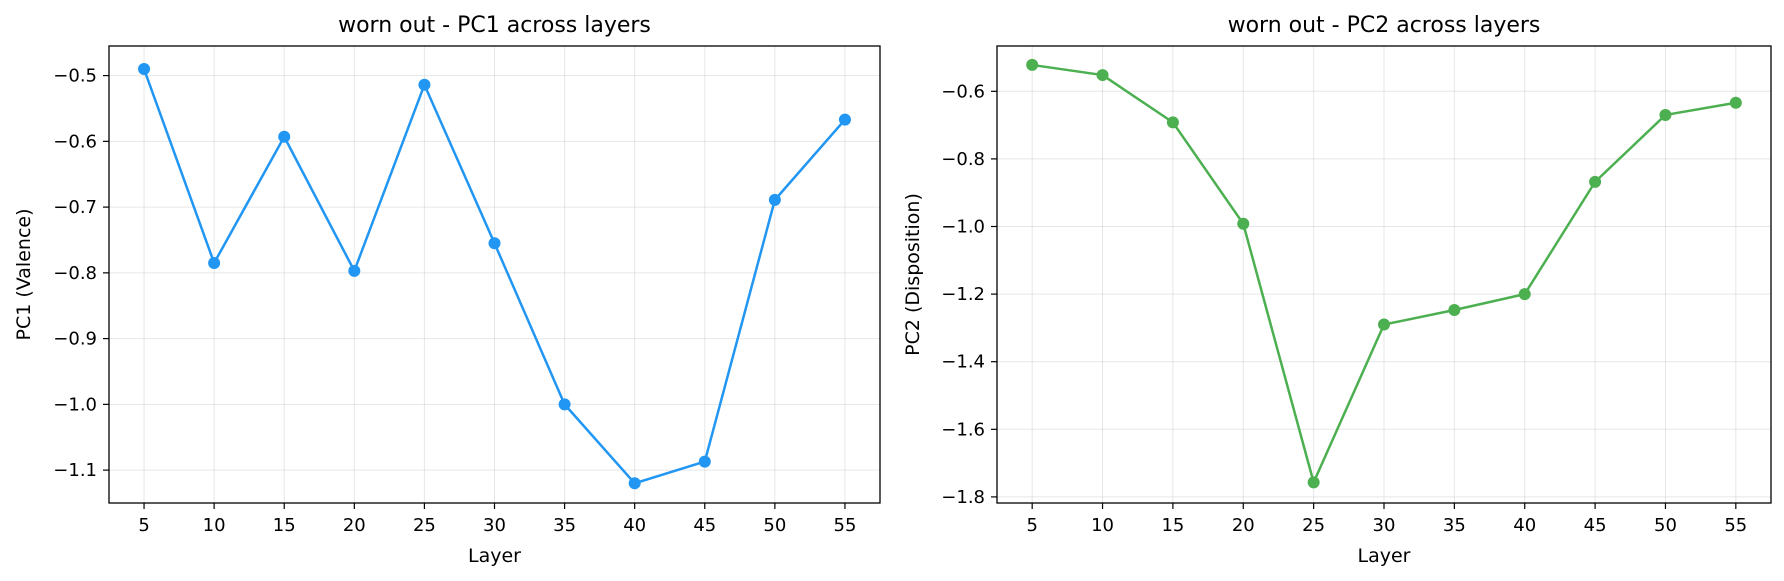  Describe the element at coordinates (24, 275) in the screenshot. I see `y-axis-label: PC1 (Valence)` at that location.